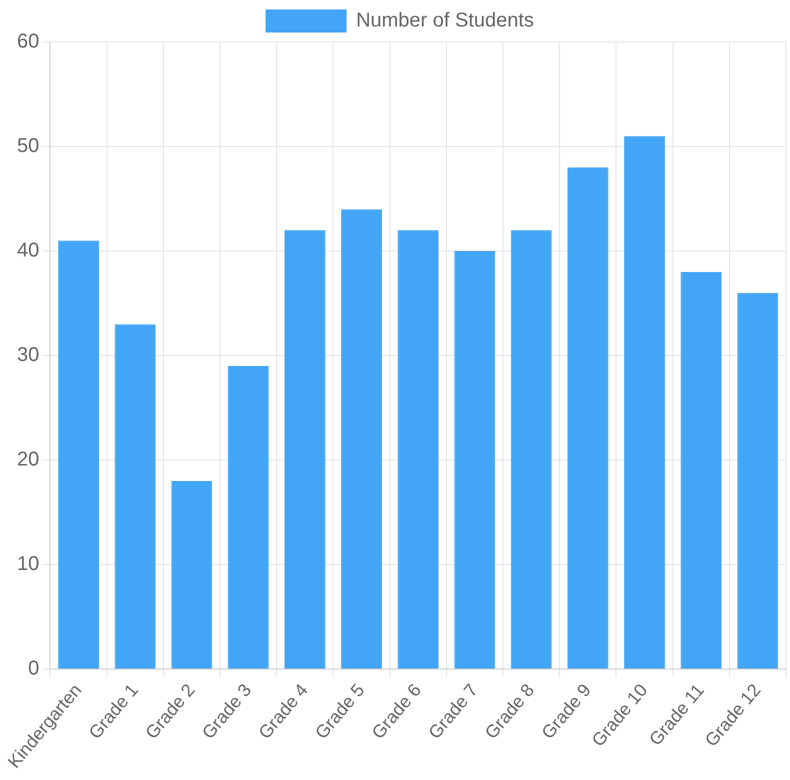 This screenshot has width=790, height=780. Describe the element at coordinates (28, 41) in the screenshot. I see `y-tick-label: 60` at that location.